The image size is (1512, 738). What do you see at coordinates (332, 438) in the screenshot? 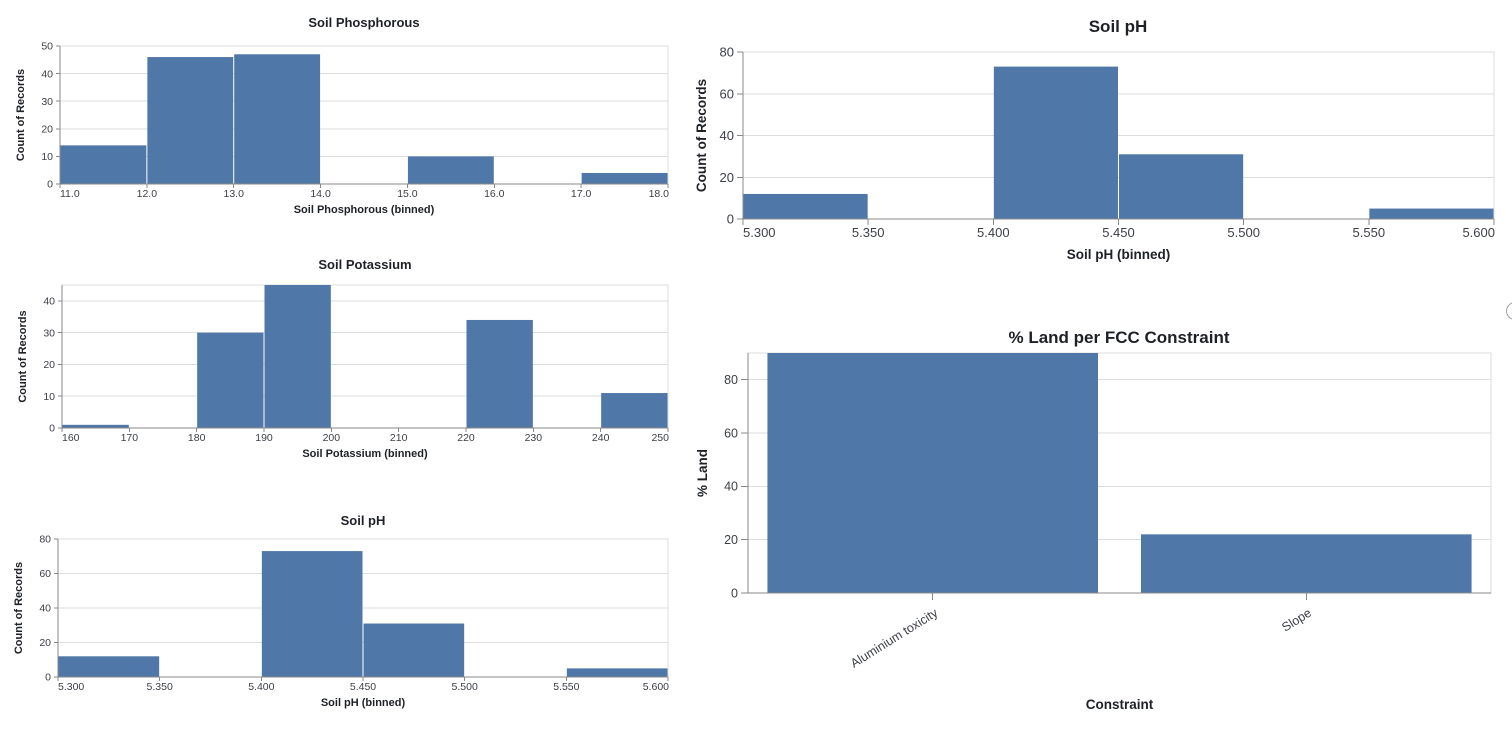
I see `x-tick-label: 200` at bounding box center [332, 438].